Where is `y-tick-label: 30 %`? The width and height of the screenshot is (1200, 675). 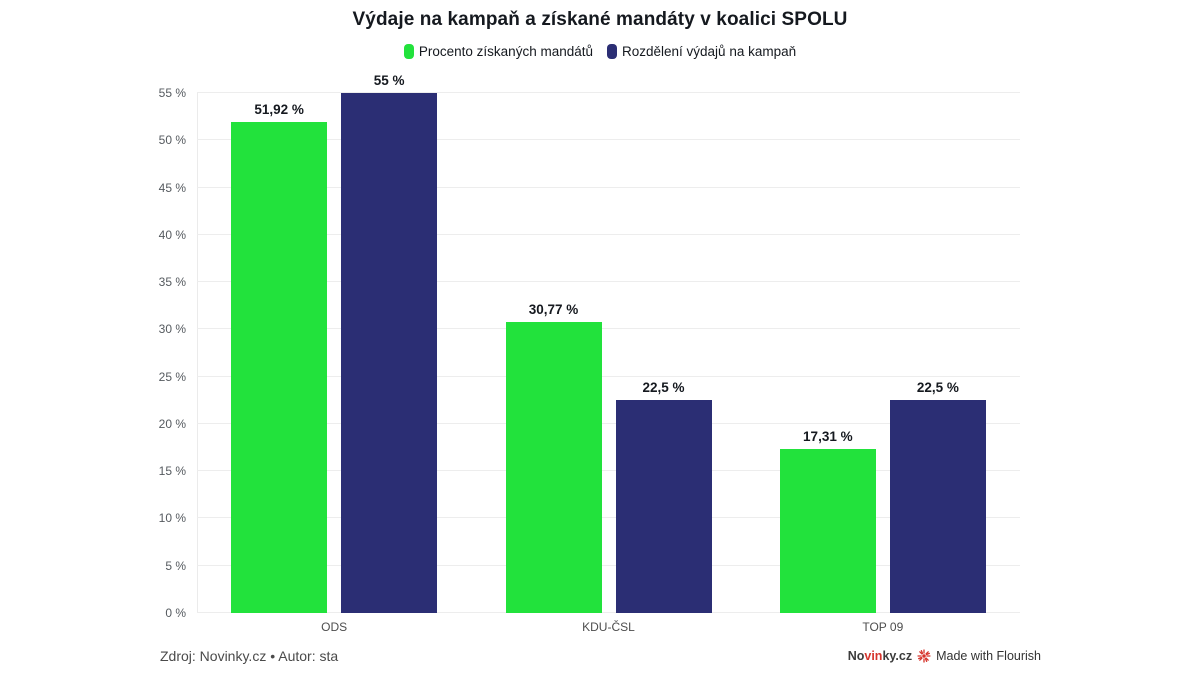
y-tick-label: 30 % is located at coordinates (172, 329).